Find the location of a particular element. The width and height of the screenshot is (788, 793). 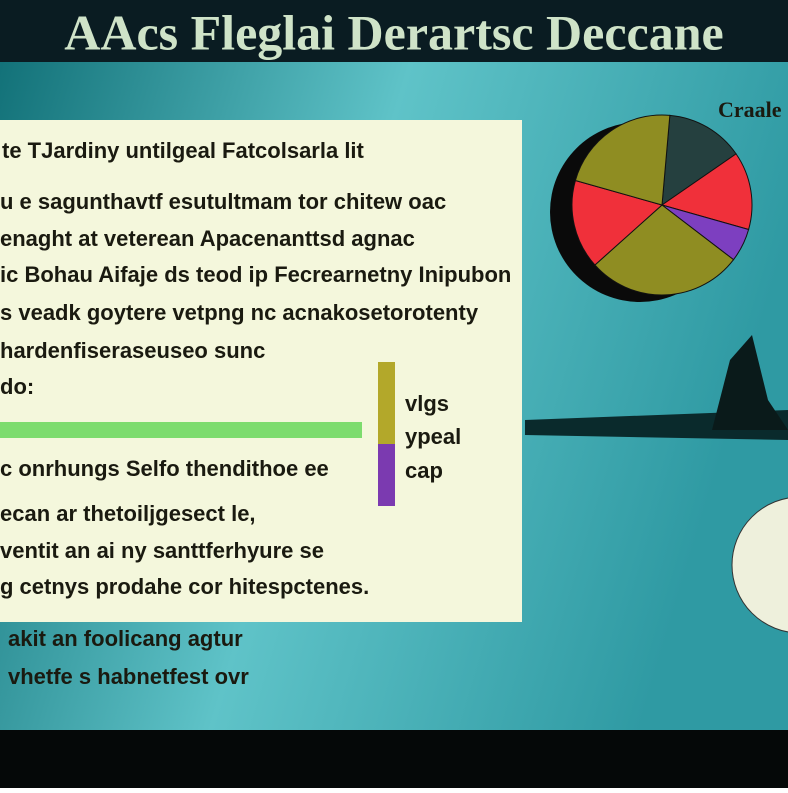

footer-line: vhetfe s habnetfest ovr is located at coordinates (128, 676).